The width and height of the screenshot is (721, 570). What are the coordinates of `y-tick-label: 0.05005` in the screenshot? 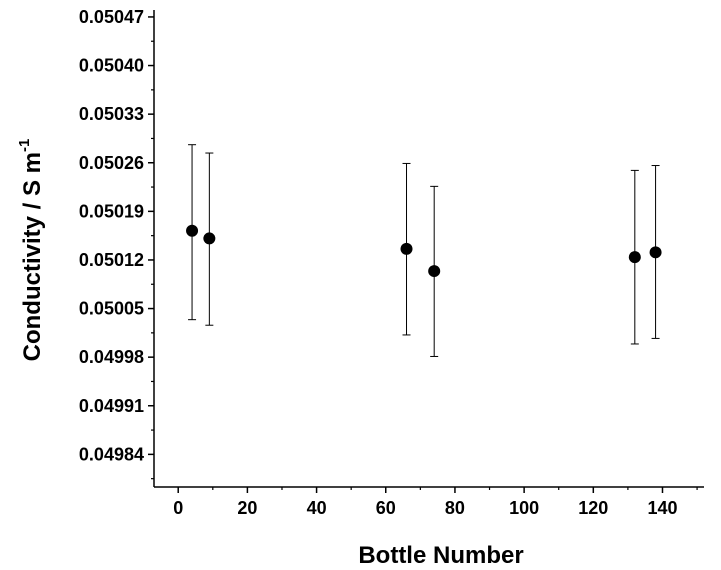 It's located at (111, 309).